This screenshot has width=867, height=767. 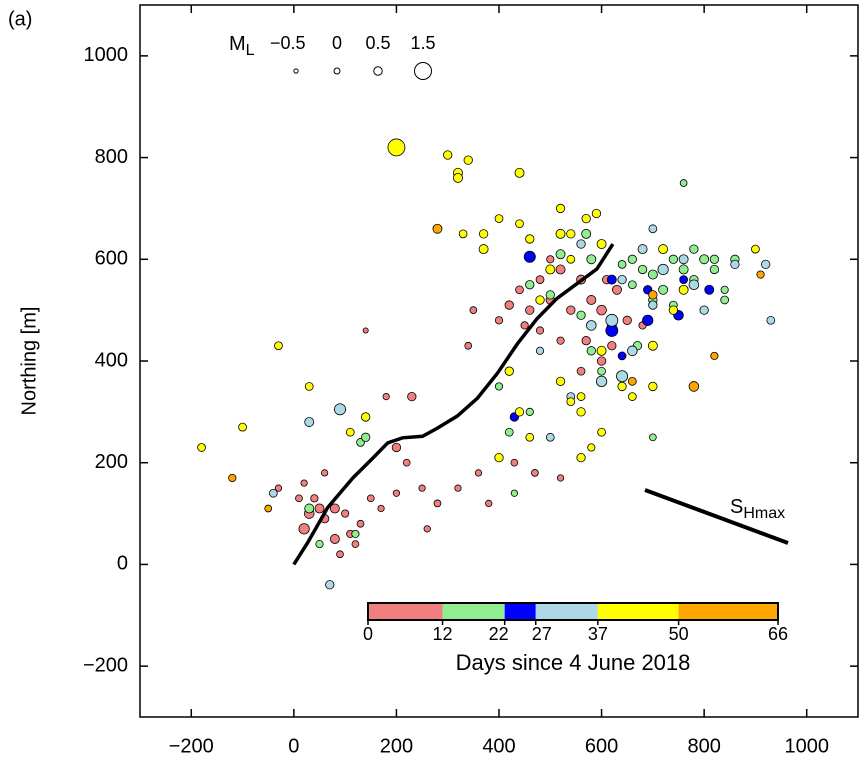 What do you see at coordinates (106, 55) in the screenshot?
I see `y-tick-label: 1000` at bounding box center [106, 55].